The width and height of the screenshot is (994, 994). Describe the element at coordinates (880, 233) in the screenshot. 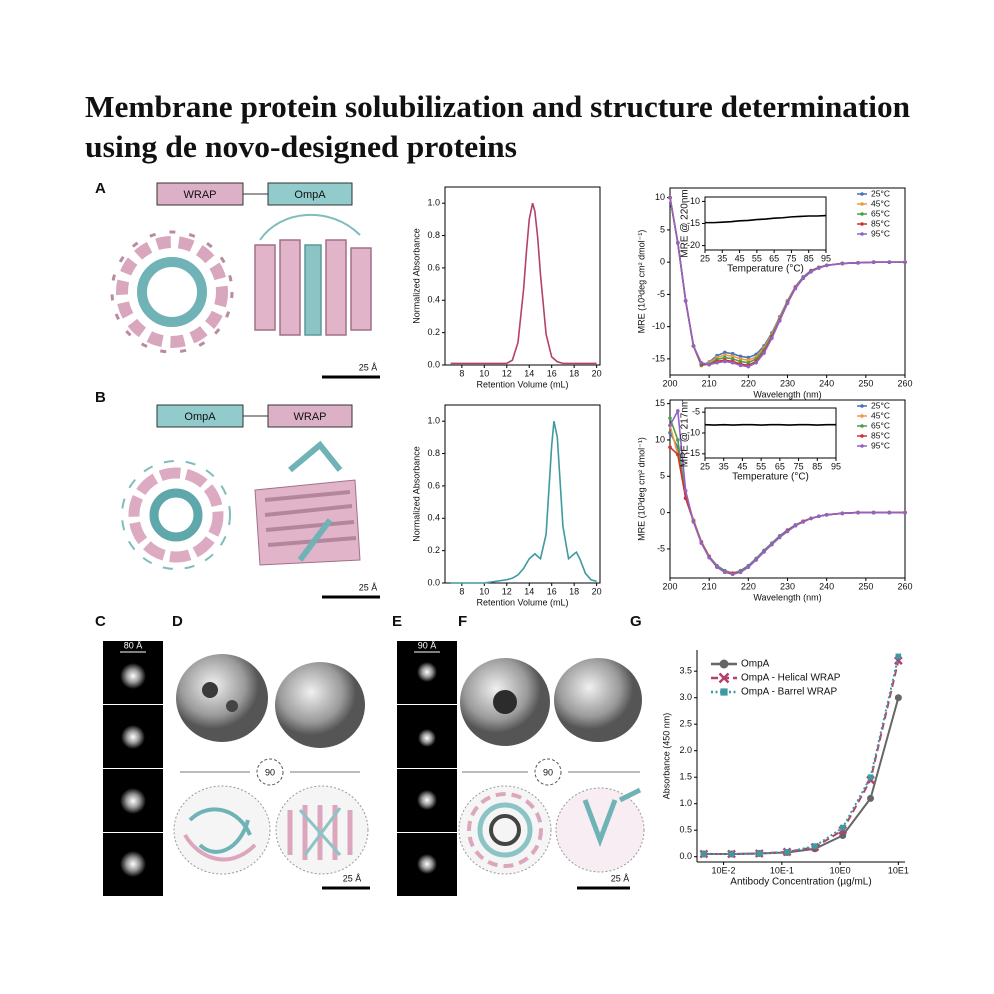

I see `legend-label: 95°C` at that location.